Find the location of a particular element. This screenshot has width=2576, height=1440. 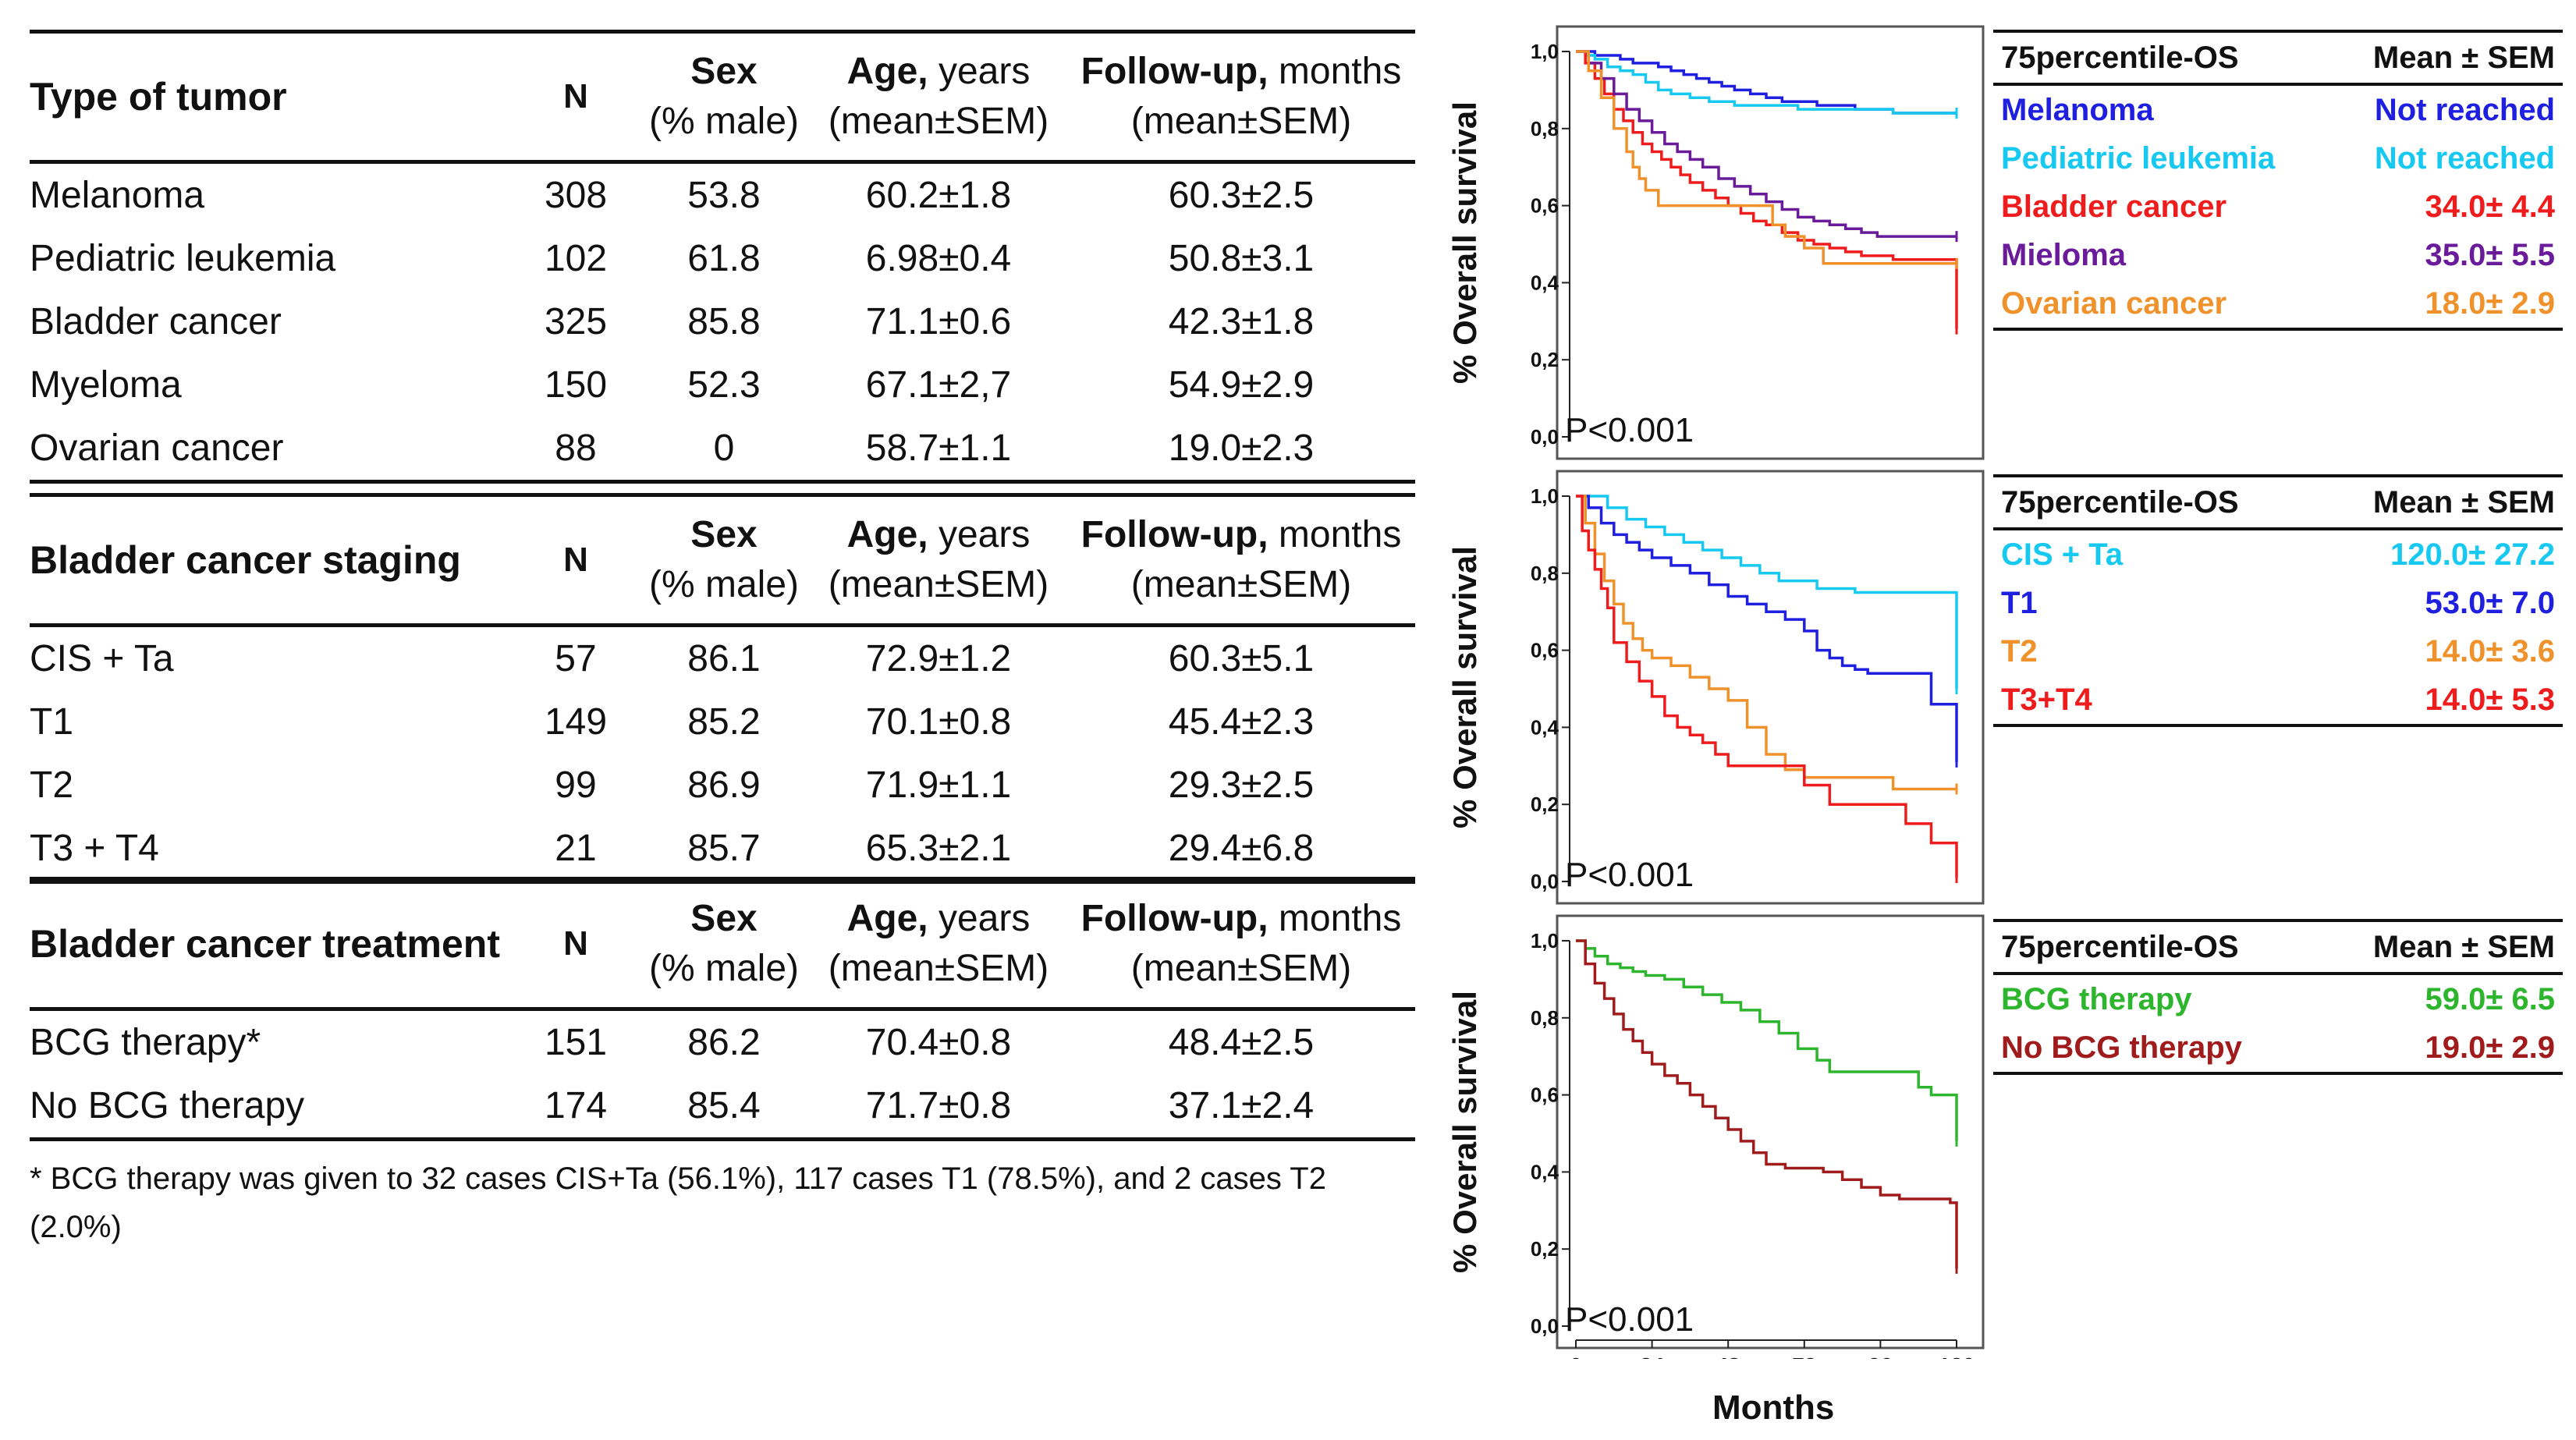

table-row: Melanoma 308 53.8 60.2±1.8 60.3±2.5 is located at coordinates (672, 195).